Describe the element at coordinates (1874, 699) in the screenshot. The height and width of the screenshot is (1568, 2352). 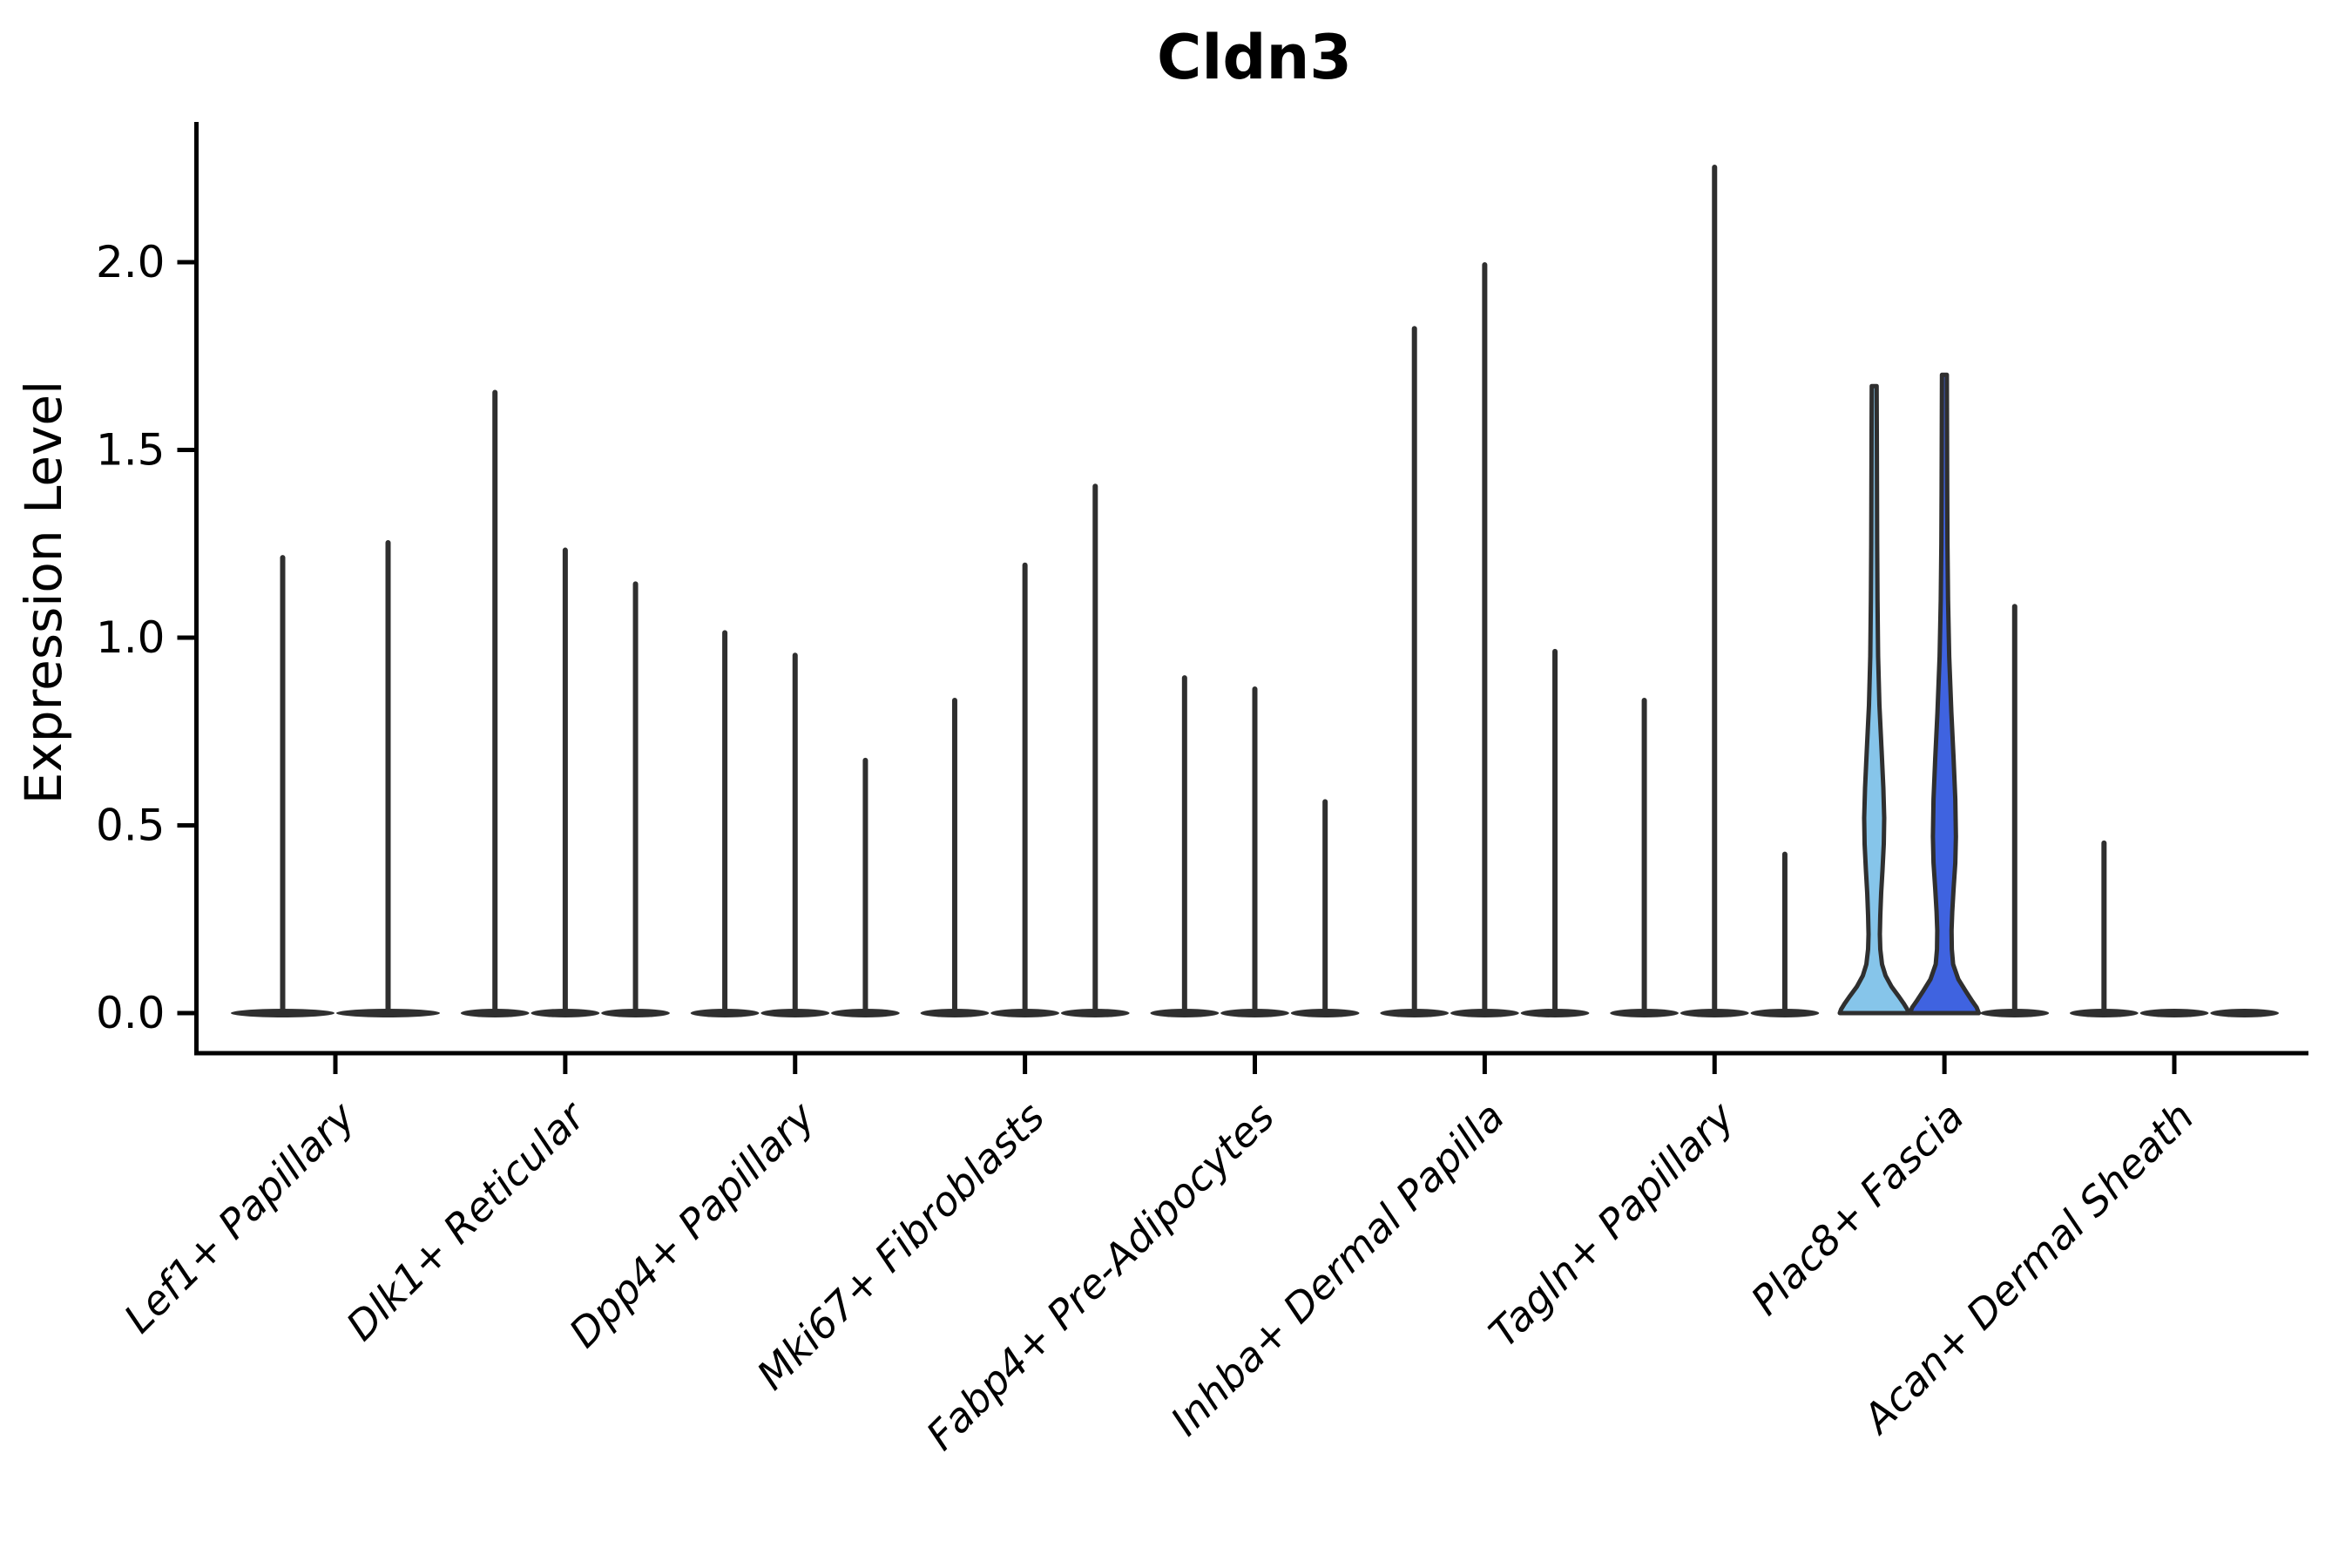
I see `violin-density-light` at that location.